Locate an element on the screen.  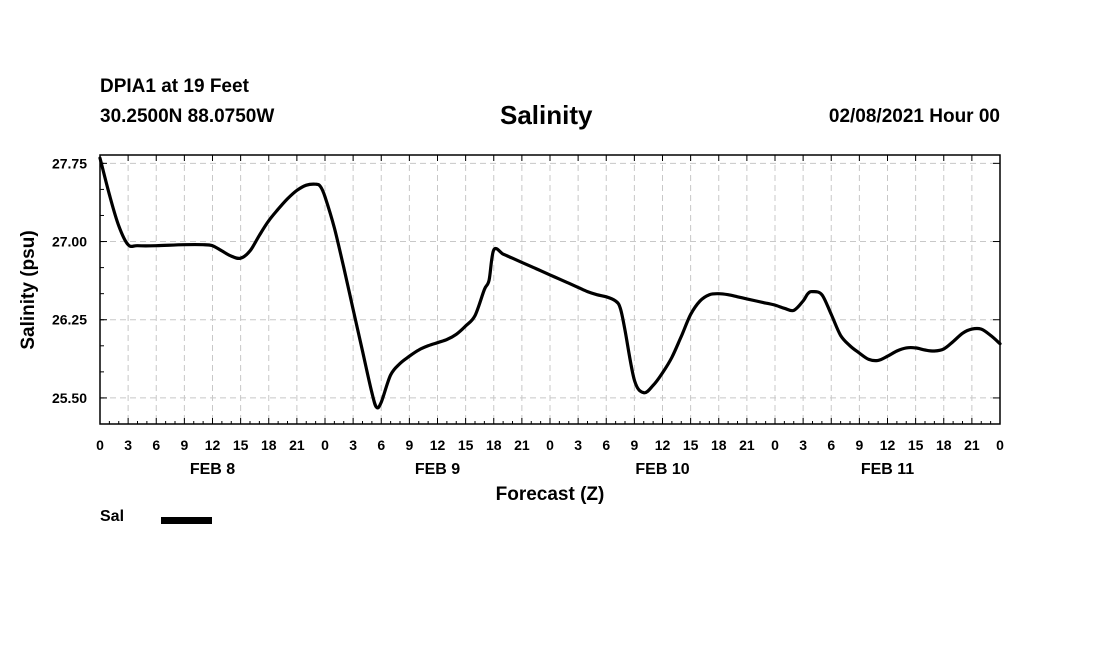
station-title: DPIA1 at 19 Feet is located at coordinates (174, 86).